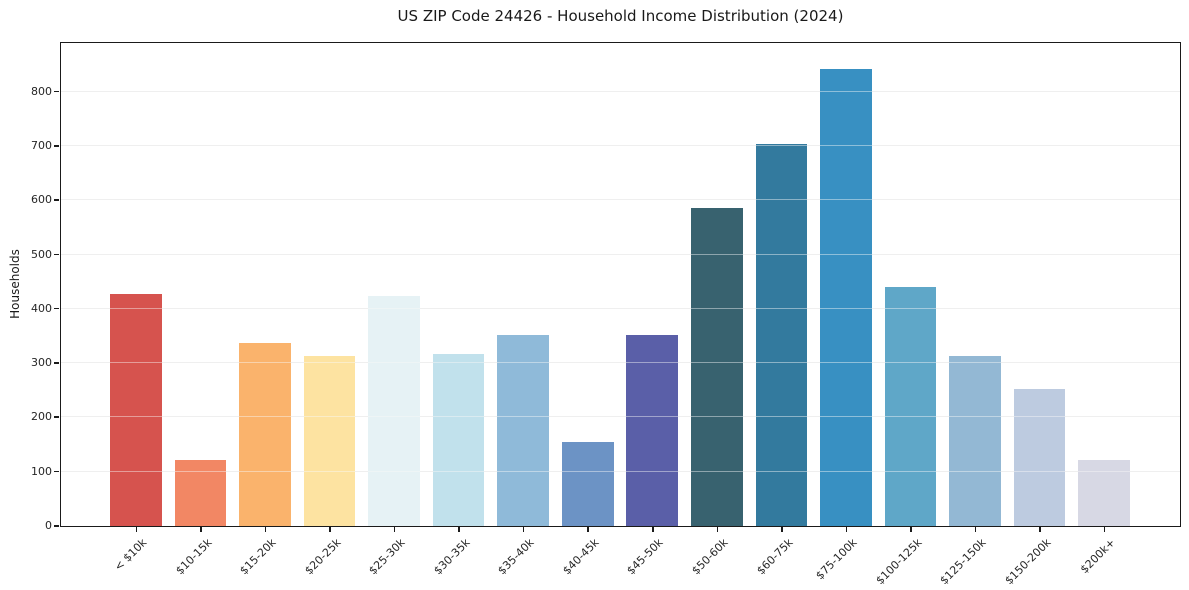  I want to click on bar-$45-50k, so click(652, 430).